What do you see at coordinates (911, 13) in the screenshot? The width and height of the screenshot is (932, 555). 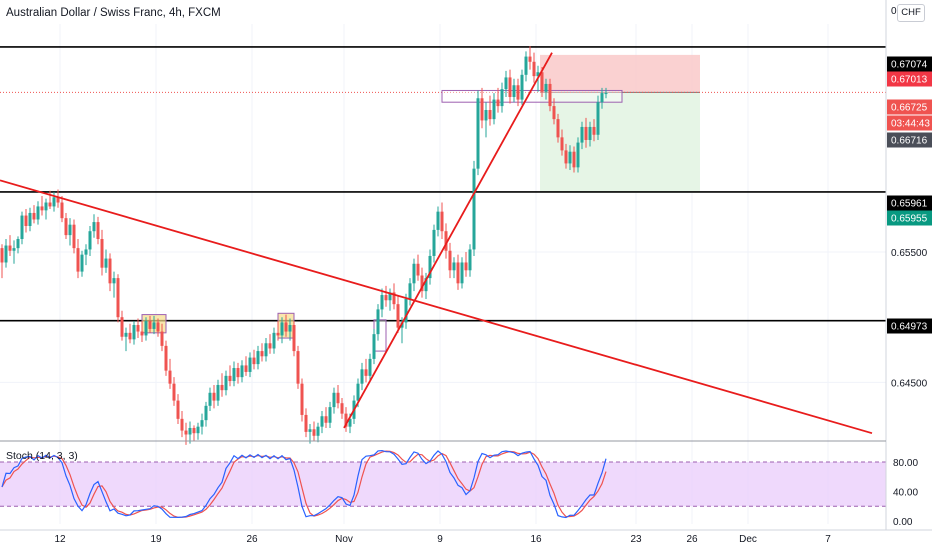 I see `currency-button: CHF` at bounding box center [911, 13].